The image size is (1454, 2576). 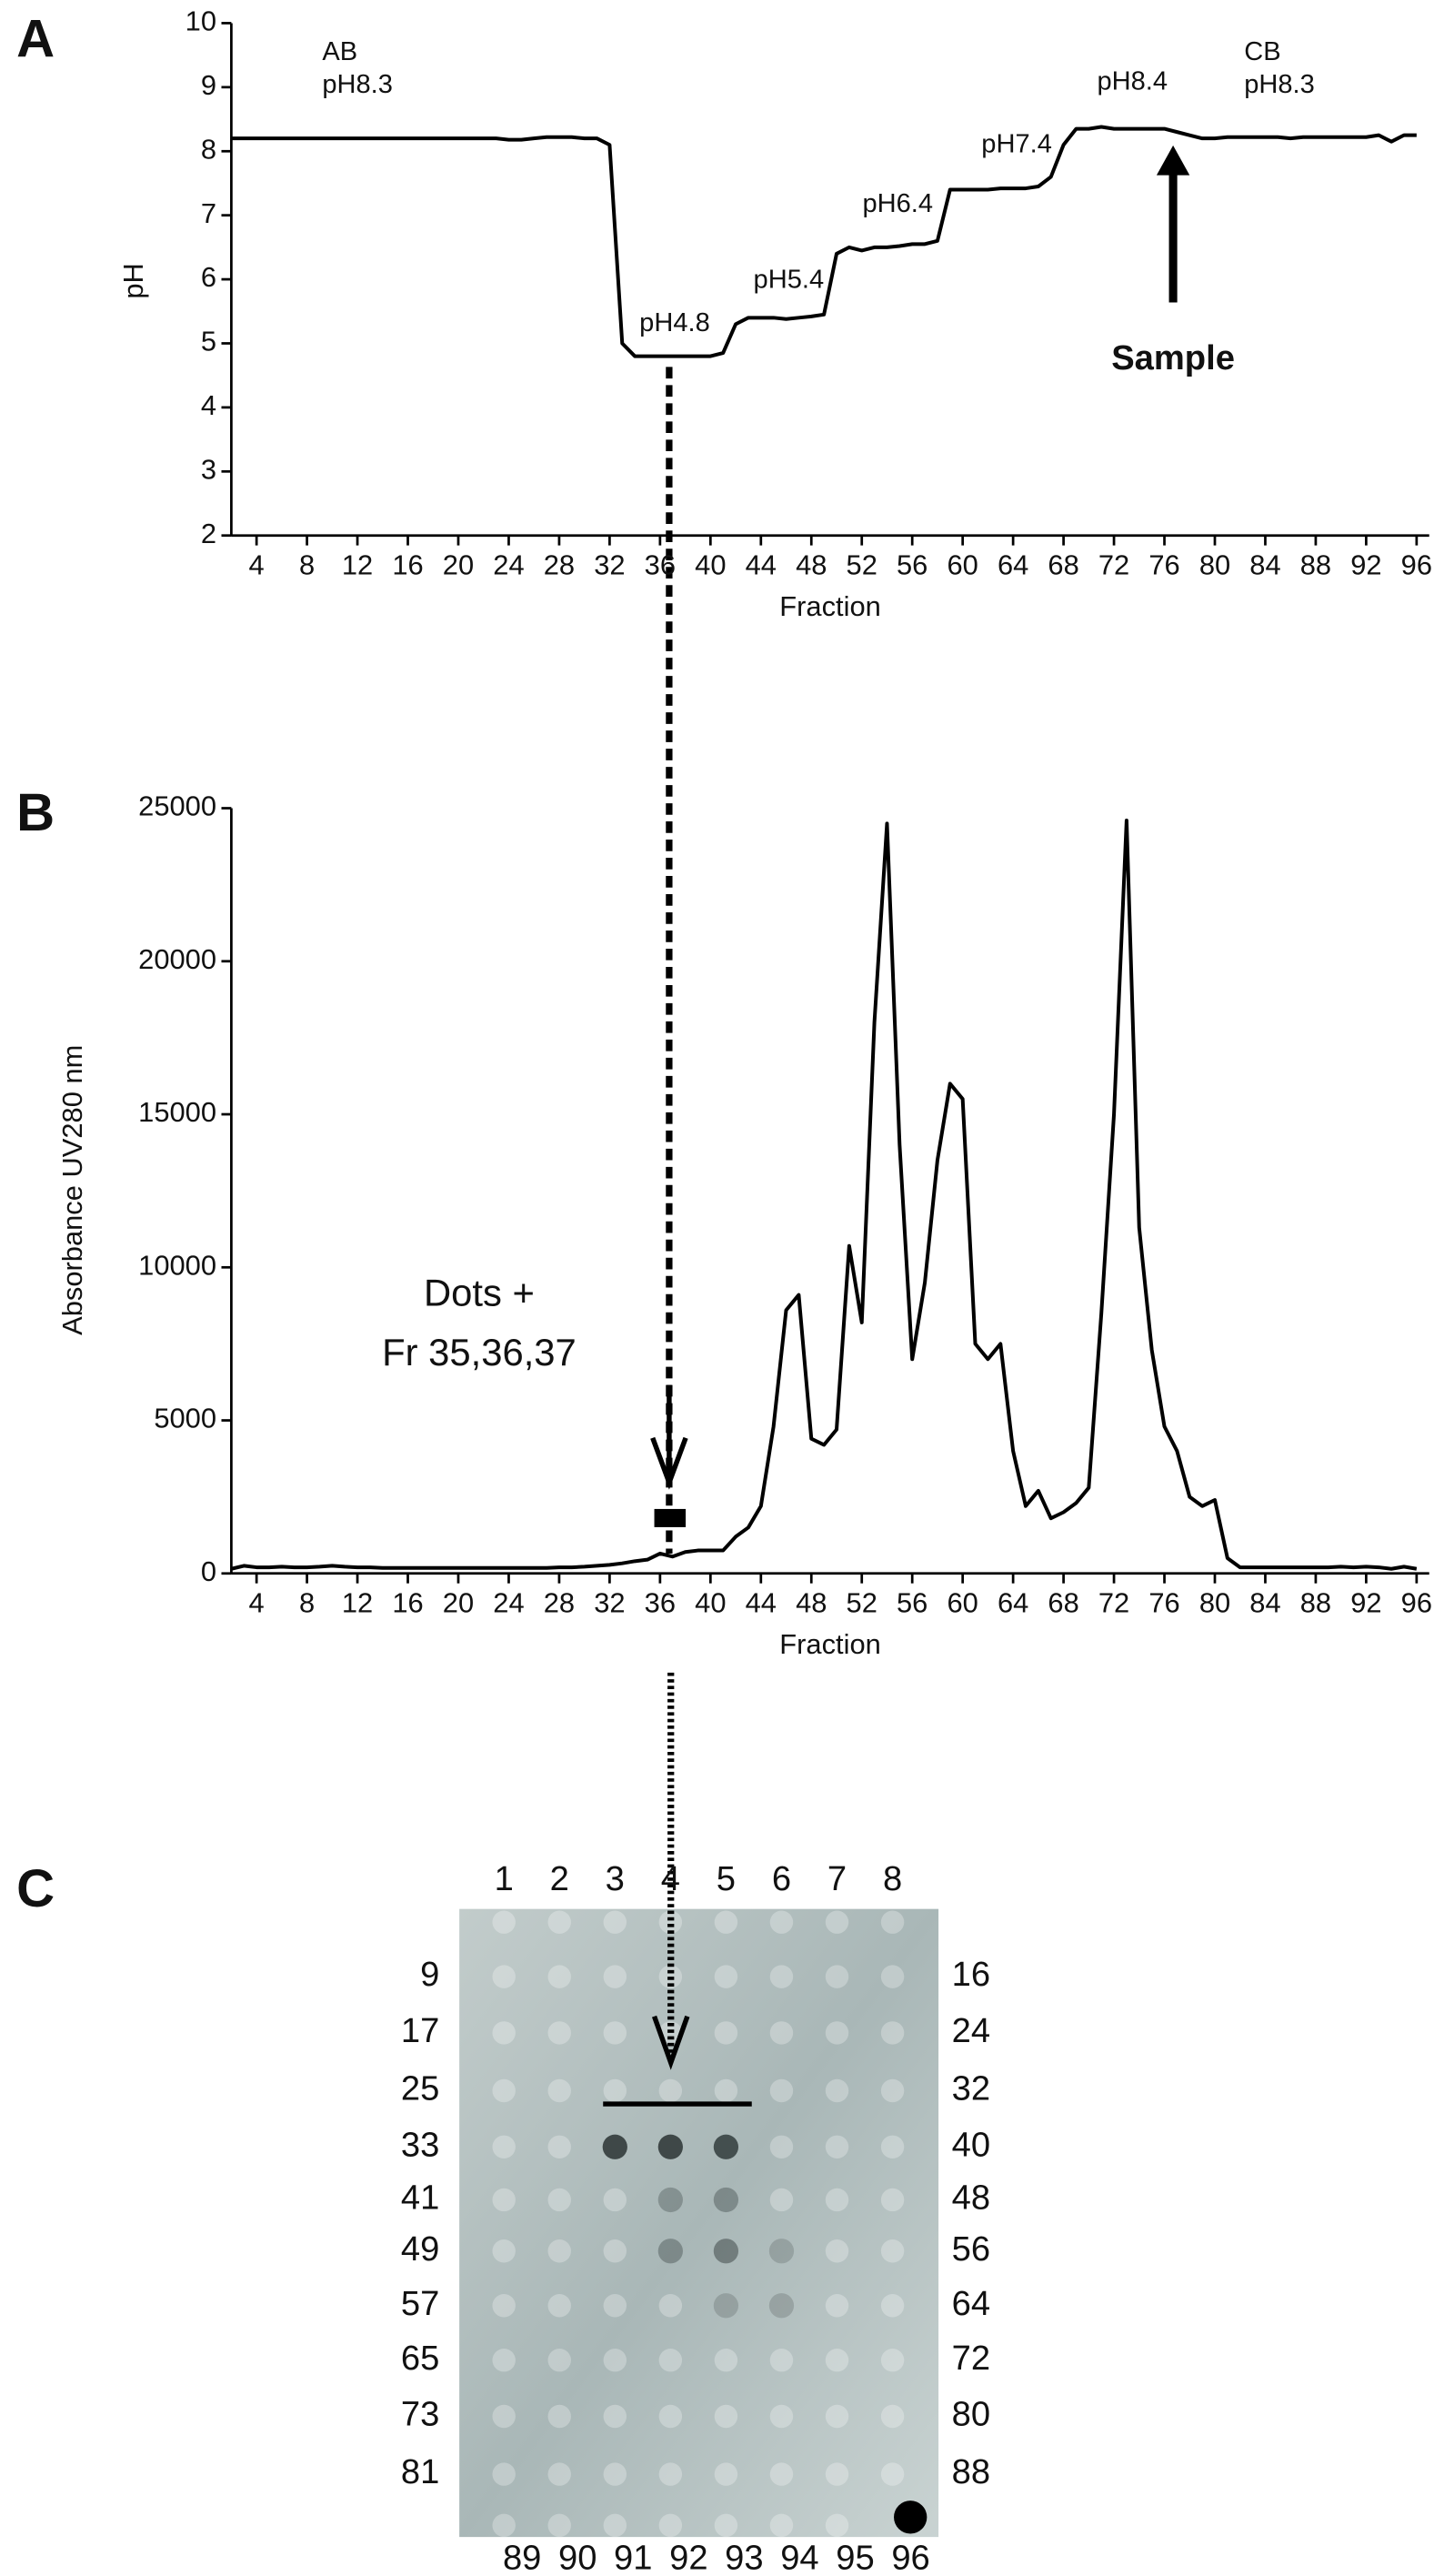 I want to click on x-tick-label: 20, so click(x=458, y=1602).